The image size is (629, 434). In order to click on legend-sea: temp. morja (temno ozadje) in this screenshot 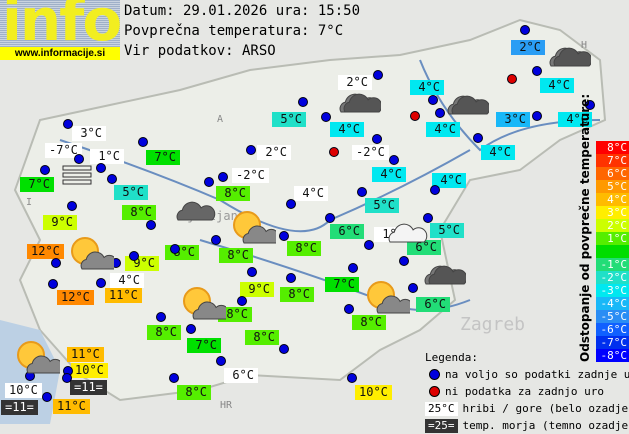, I will do `click(546, 425)`.